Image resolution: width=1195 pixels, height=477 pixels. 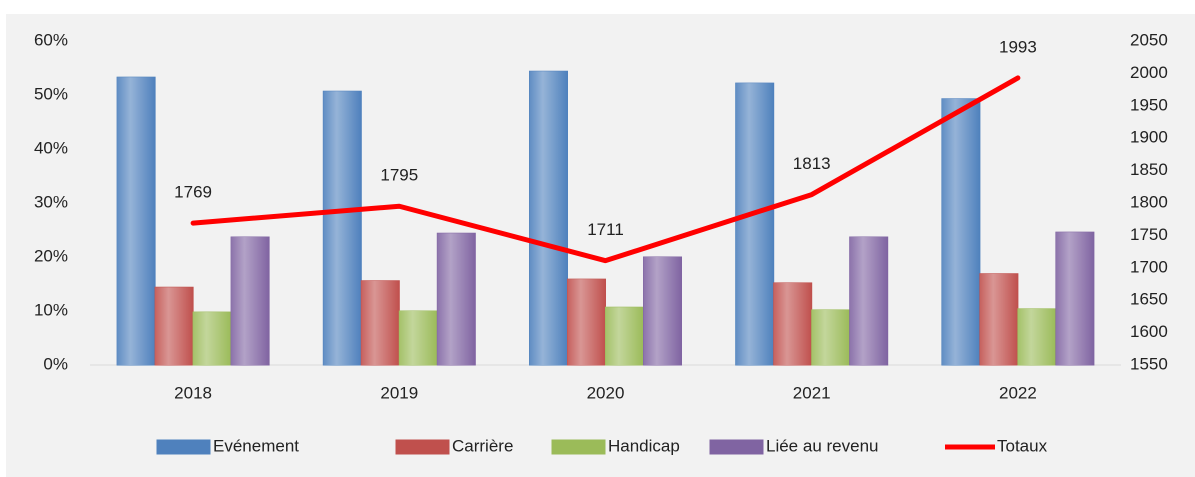 What do you see at coordinates (256, 445) in the screenshot?
I see `legend-label: Evénement` at bounding box center [256, 445].